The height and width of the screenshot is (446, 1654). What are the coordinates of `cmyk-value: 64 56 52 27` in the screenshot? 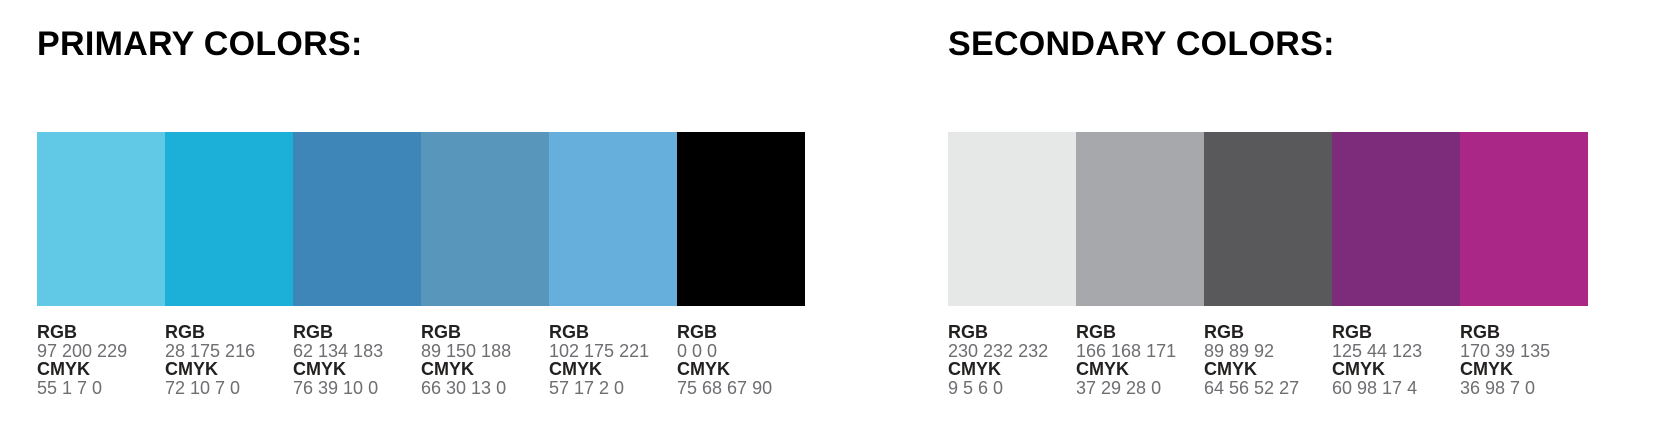 It's located at (1252, 387).